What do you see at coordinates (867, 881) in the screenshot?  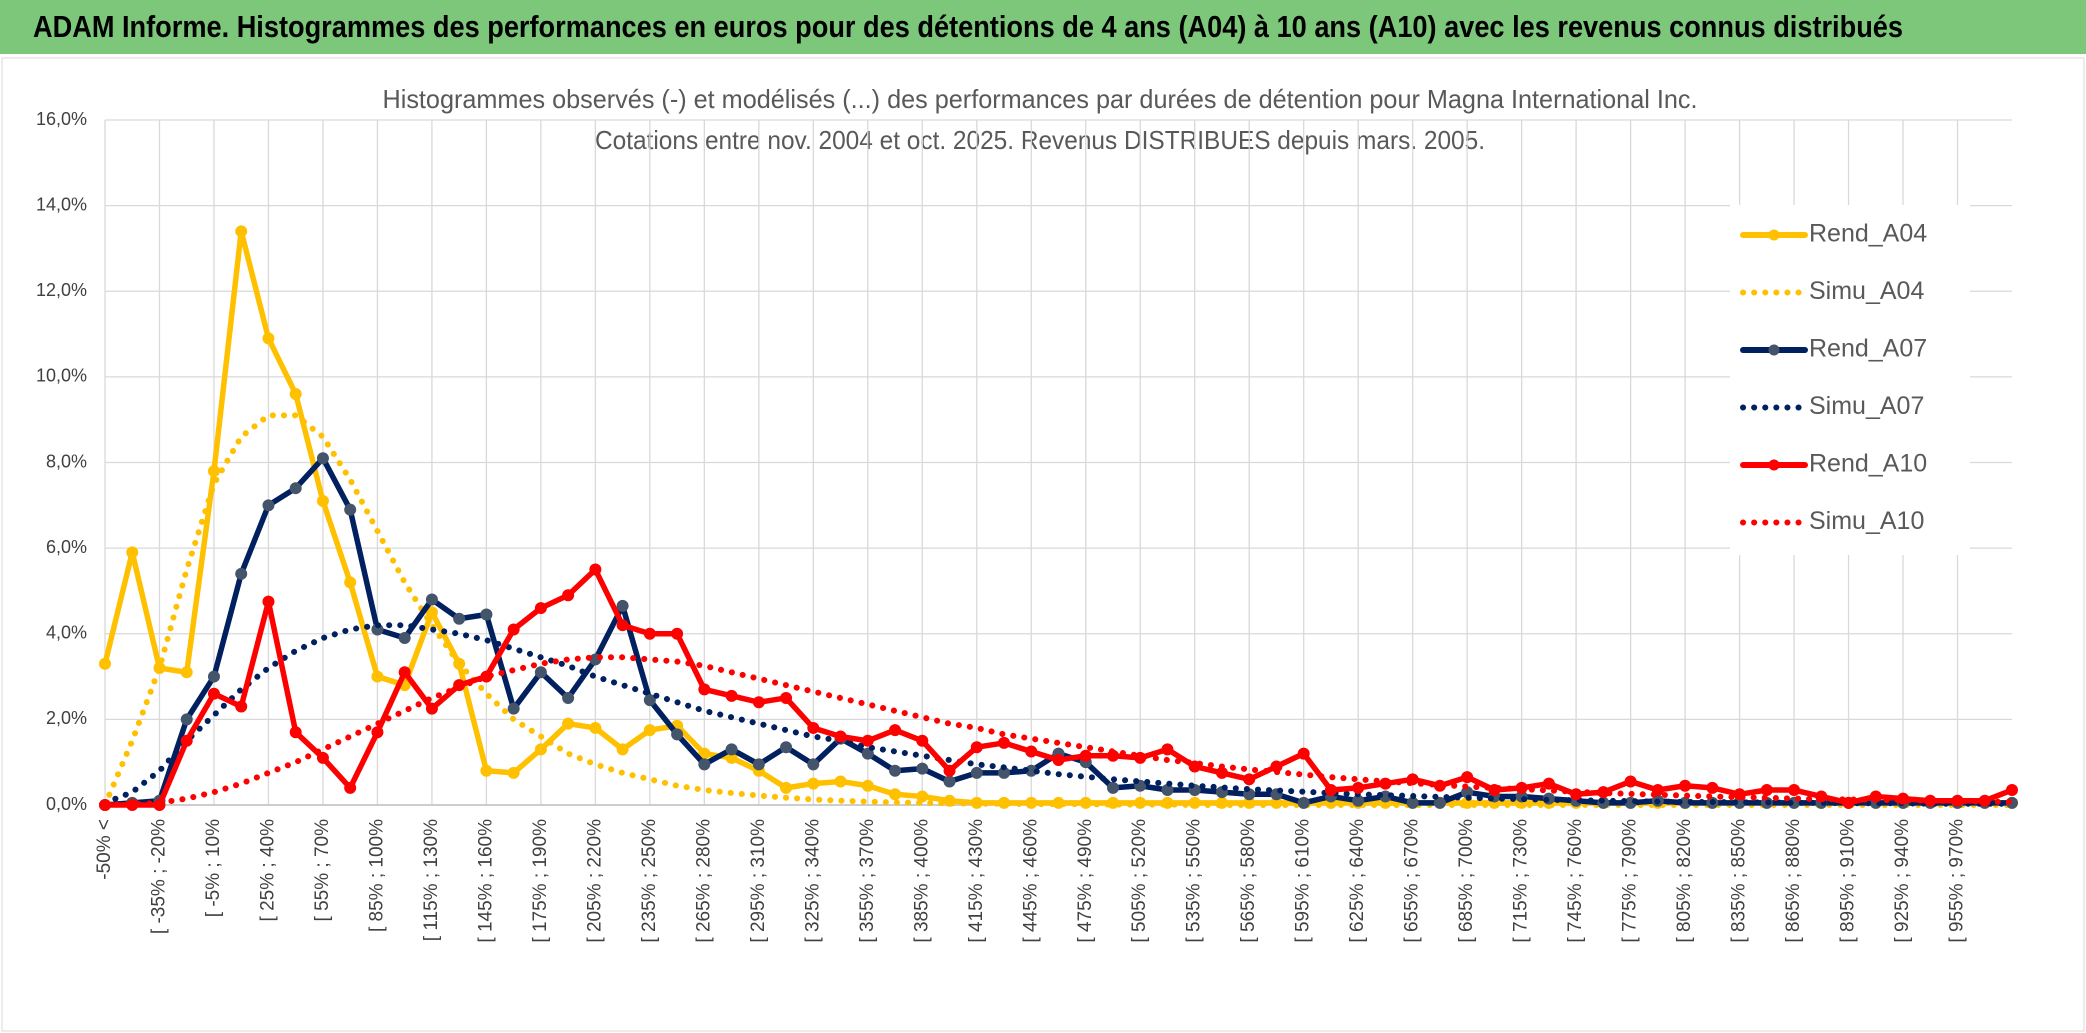 I see `x-tick-label: [ 355% ; 370%` at bounding box center [867, 881].